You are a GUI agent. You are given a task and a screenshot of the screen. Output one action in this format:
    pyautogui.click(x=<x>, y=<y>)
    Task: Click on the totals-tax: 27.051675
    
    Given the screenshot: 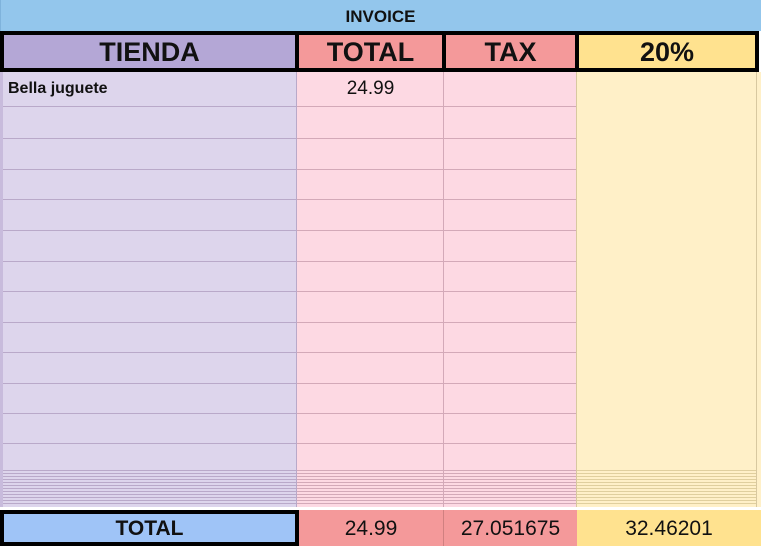 What is the action you would take?
    pyautogui.click(x=510, y=528)
    